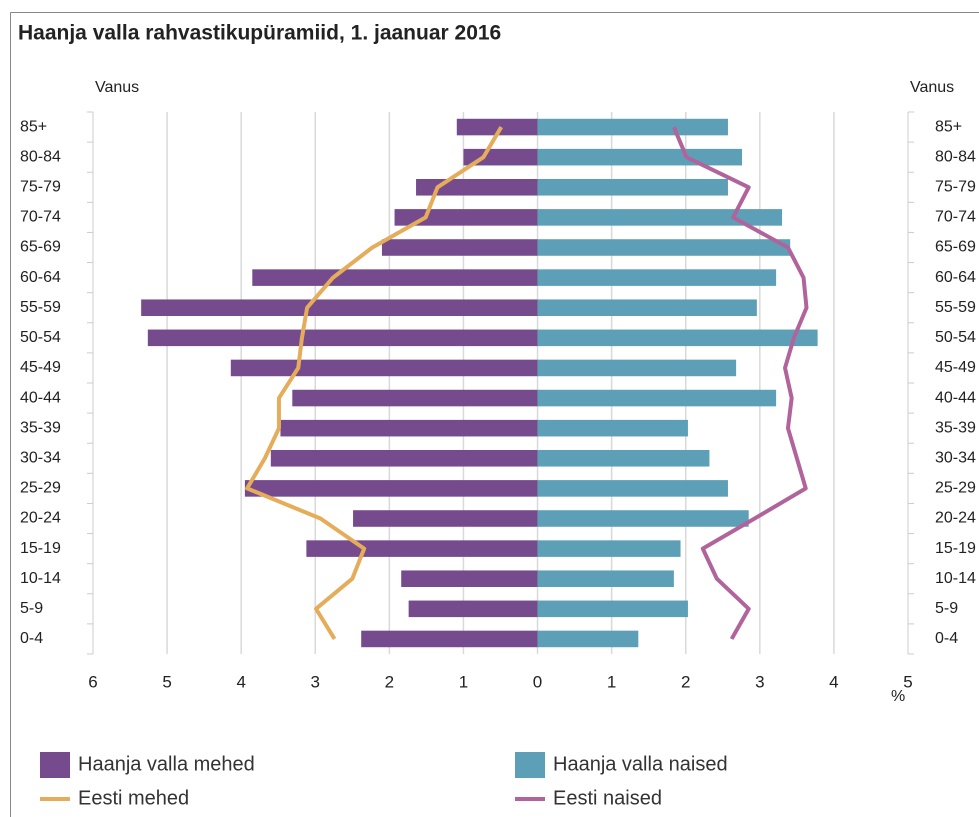 The image size is (979, 817). I want to click on y-tick-label: 50-54, so click(40, 337).